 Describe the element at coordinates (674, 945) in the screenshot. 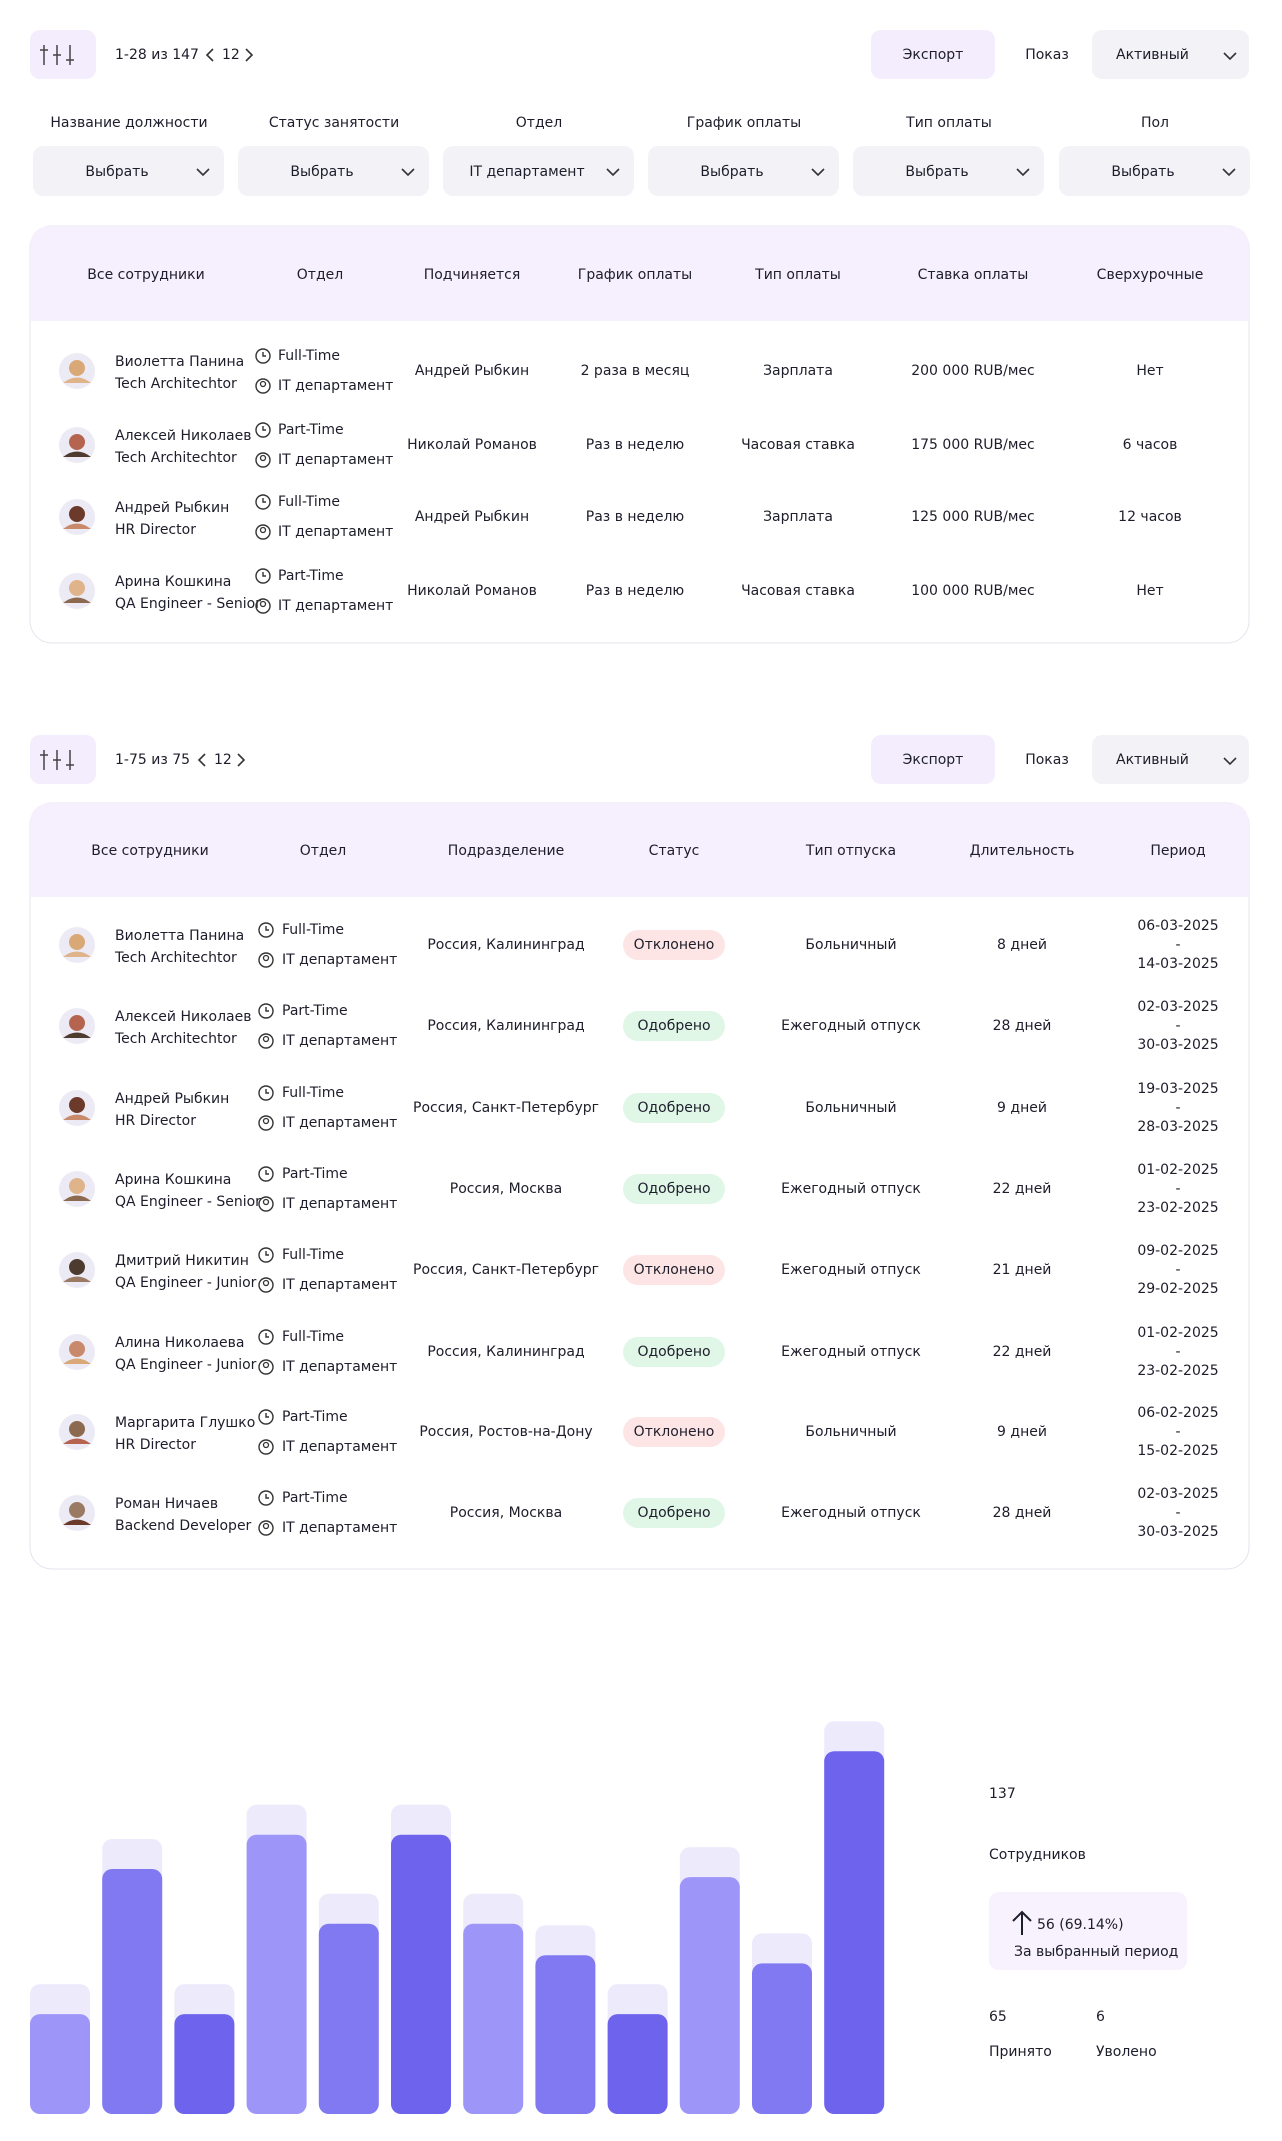

I see `status-text: Отклонено` at that location.